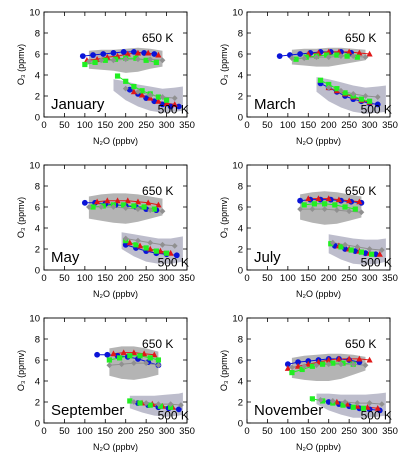 The width and height of the screenshot is (400, 469). Describe the element at coordinates (37, 271) in the screenshot. I see `y-tick-label: 0` at that location.